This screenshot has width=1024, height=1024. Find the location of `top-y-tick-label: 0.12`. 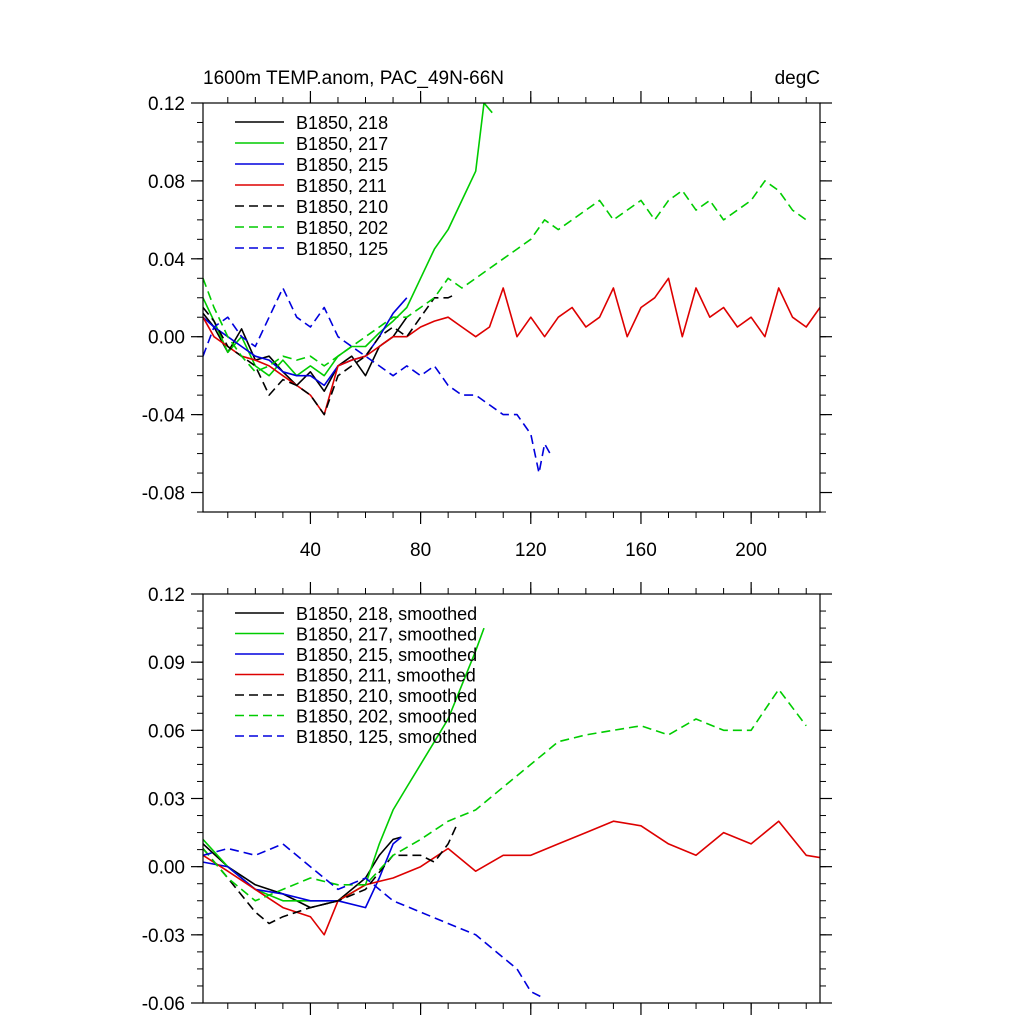

top-y-tick-label: 0.12 is located at coordinates (166, 104).